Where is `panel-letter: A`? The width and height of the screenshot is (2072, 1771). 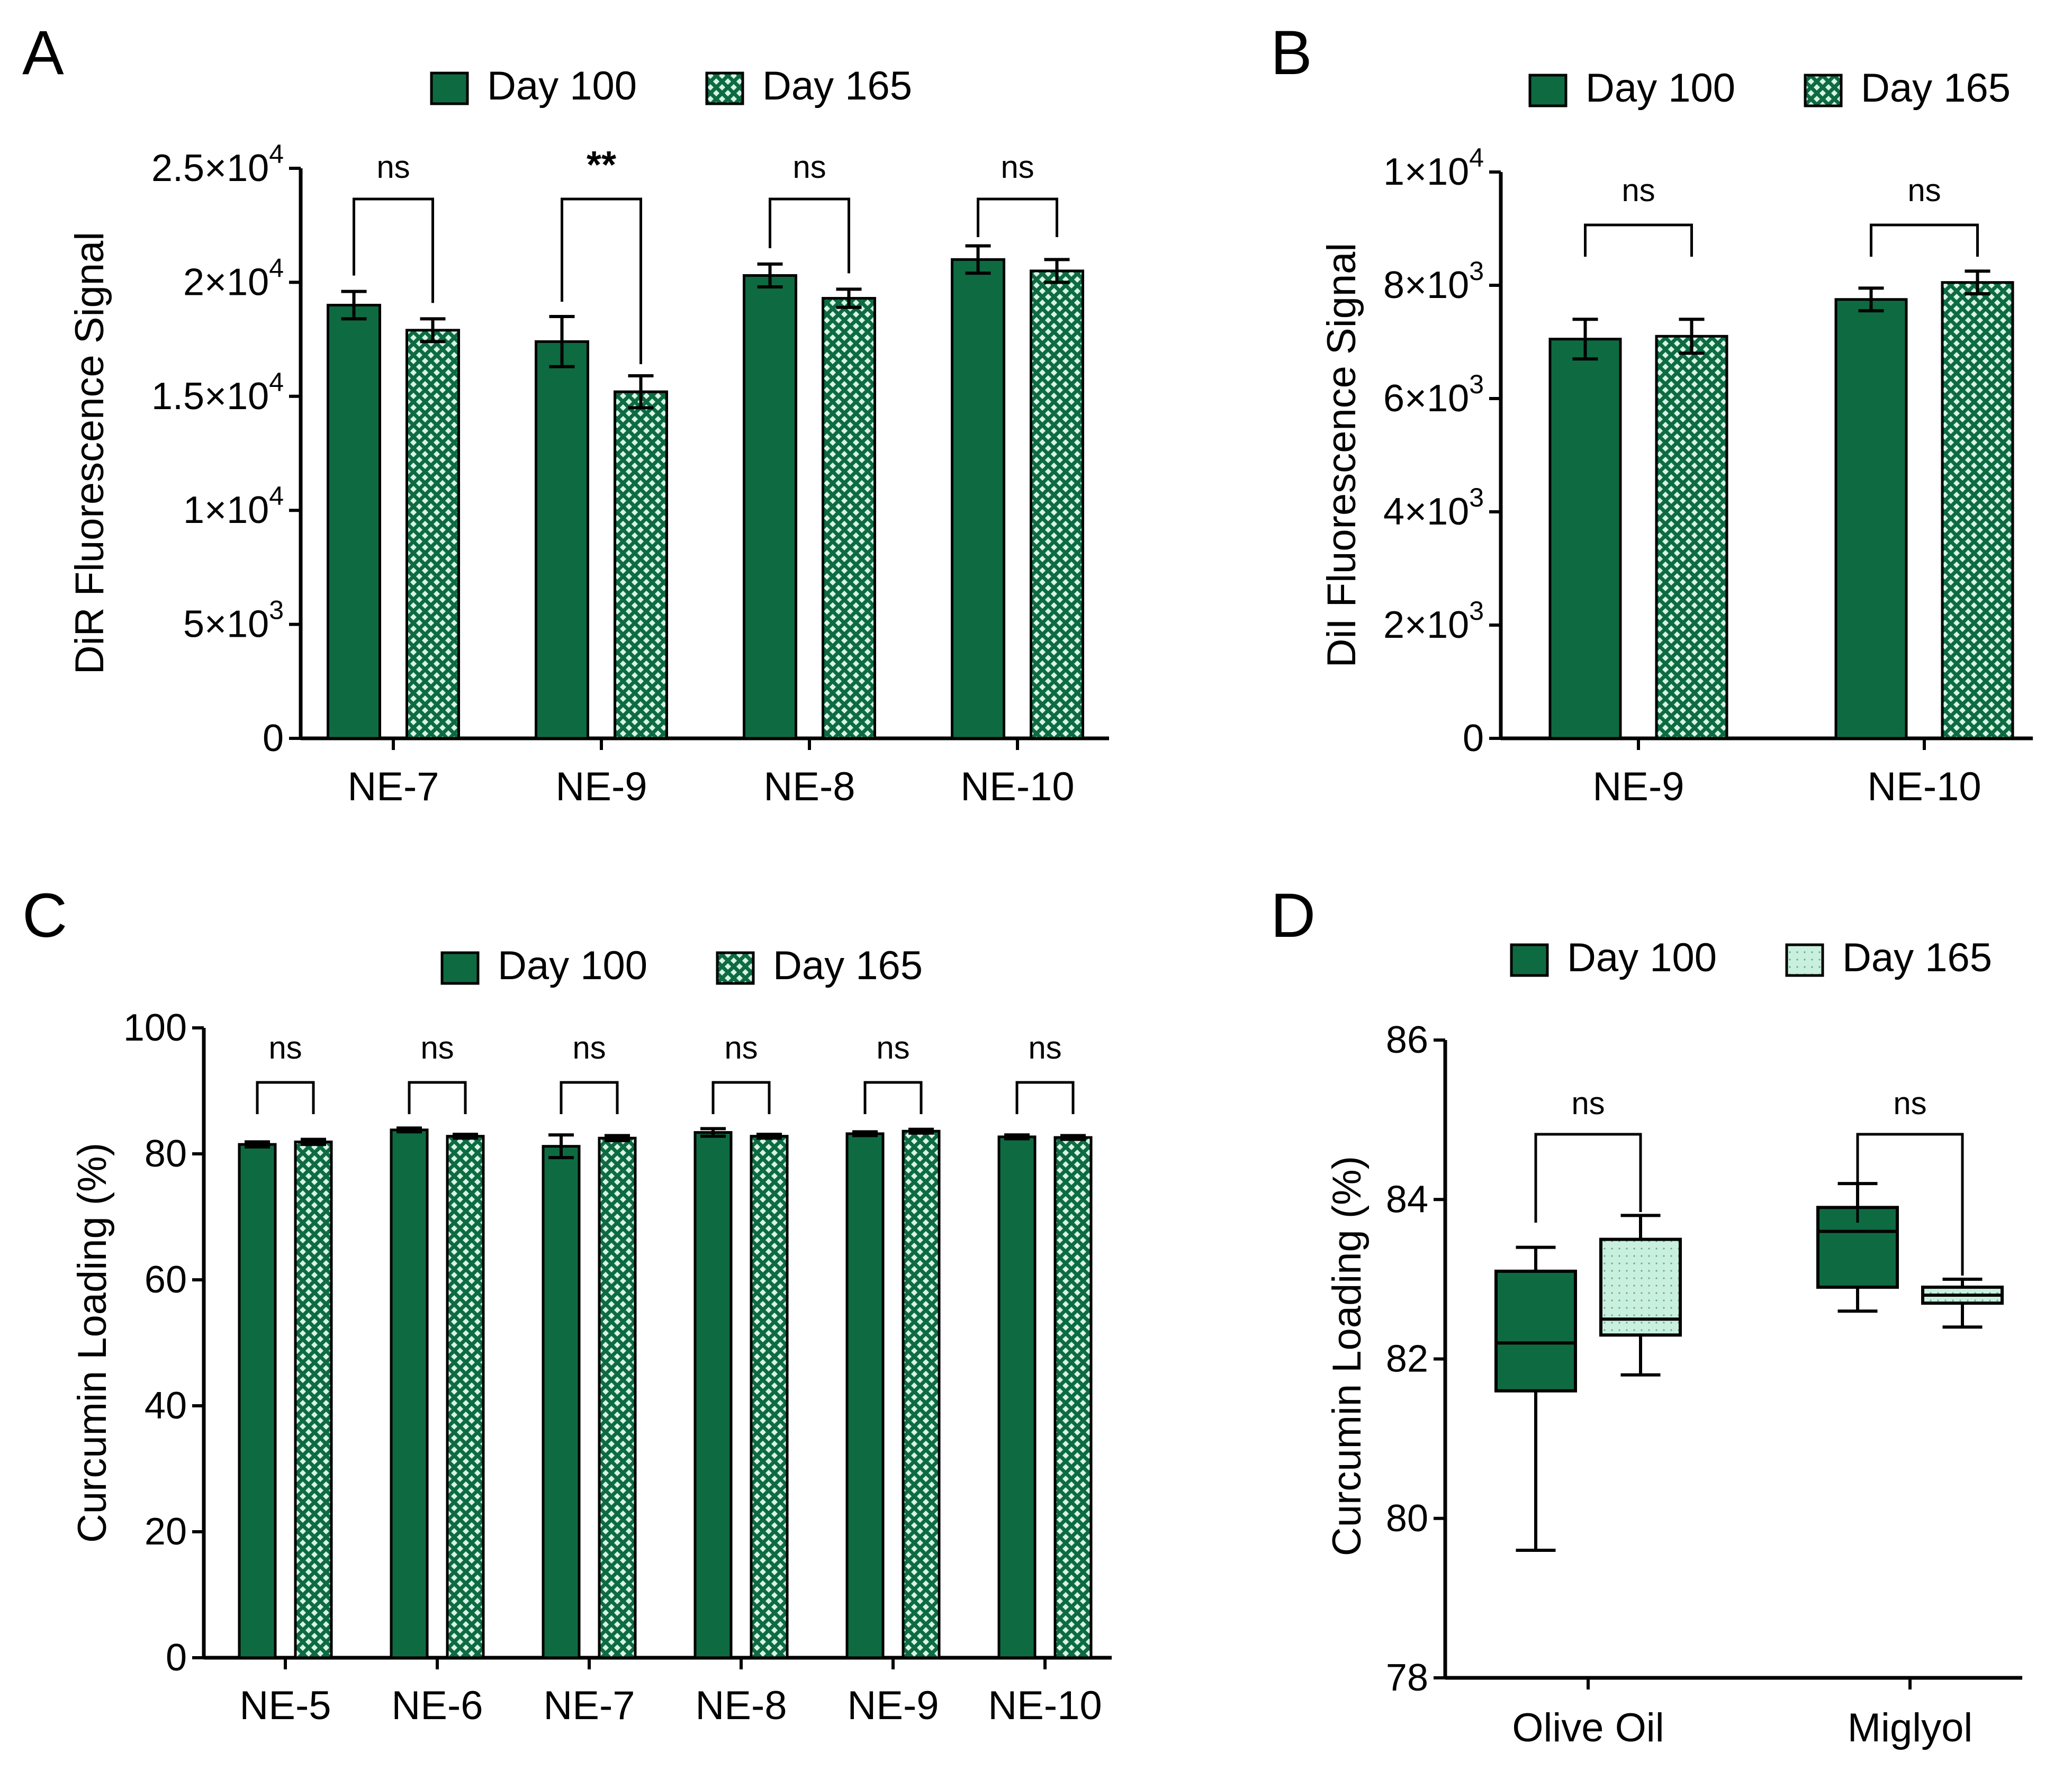 panel-letter: A is located at coordinates (43, 53).